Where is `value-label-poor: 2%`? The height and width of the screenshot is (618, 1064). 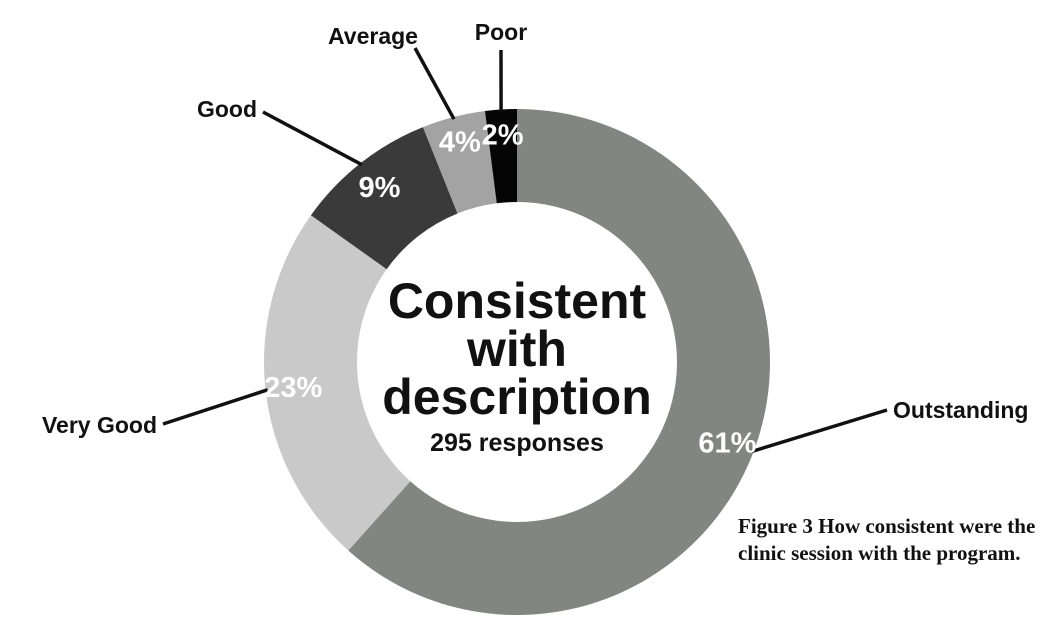
value-label-poor: 2% is located at coordinates (503, 136).